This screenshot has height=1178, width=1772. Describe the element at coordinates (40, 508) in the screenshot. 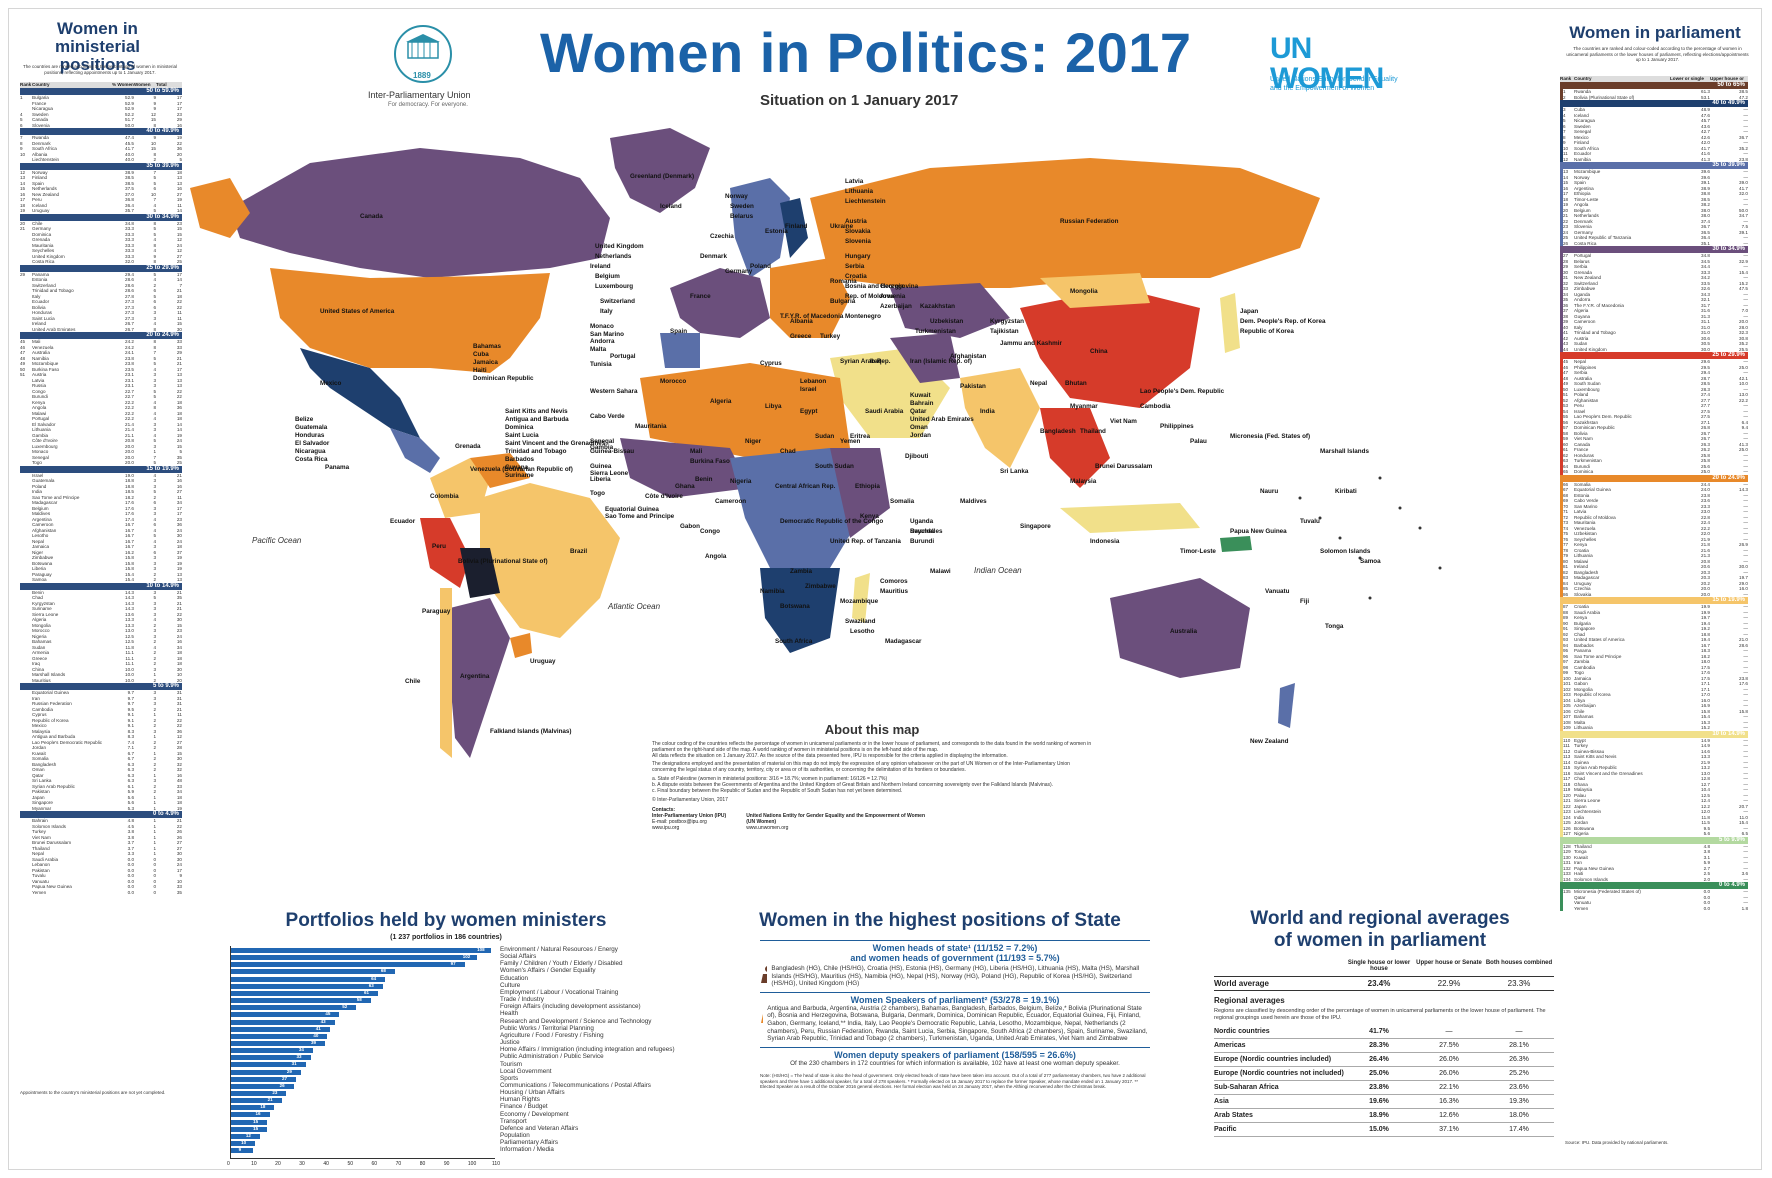

I see `left-table-cell: Belgium` at that location.